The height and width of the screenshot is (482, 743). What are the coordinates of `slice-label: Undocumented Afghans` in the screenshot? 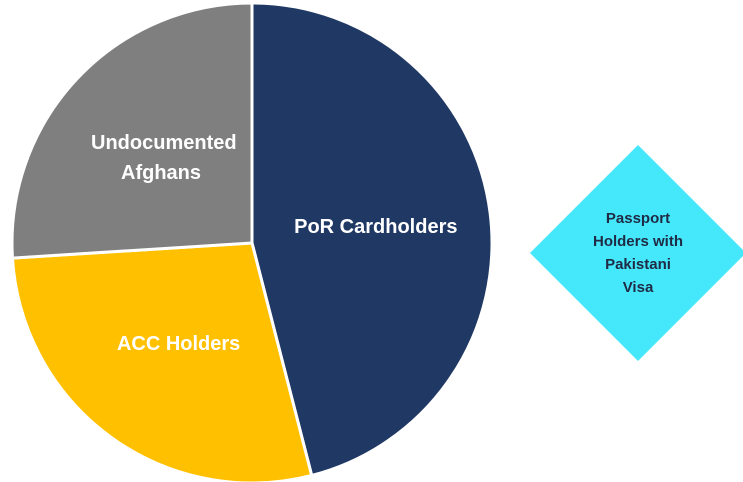 It's located at (164, 157).